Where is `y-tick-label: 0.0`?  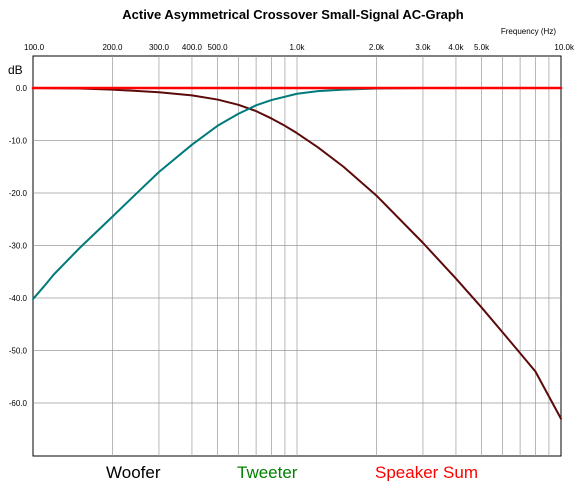
y-tick-label: 0.0 is located at coordinates (22, 88).